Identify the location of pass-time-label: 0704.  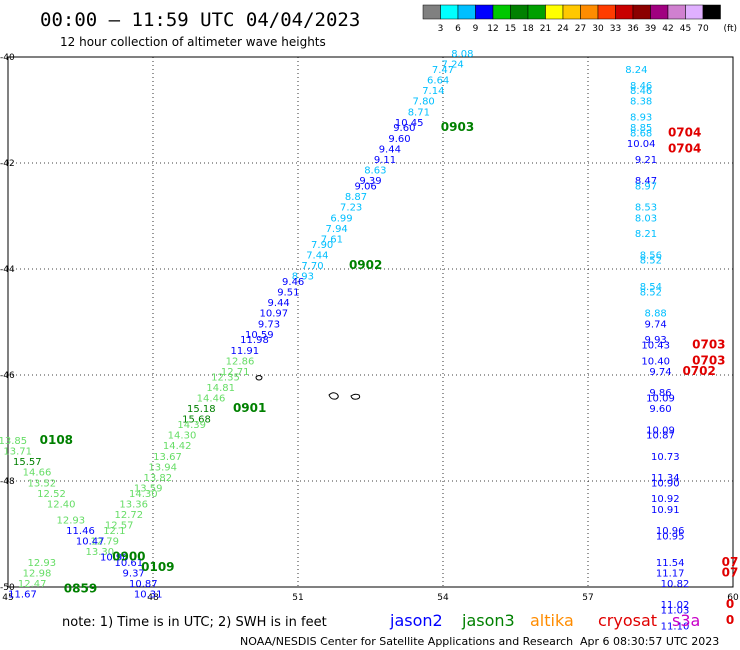
(684, 148).